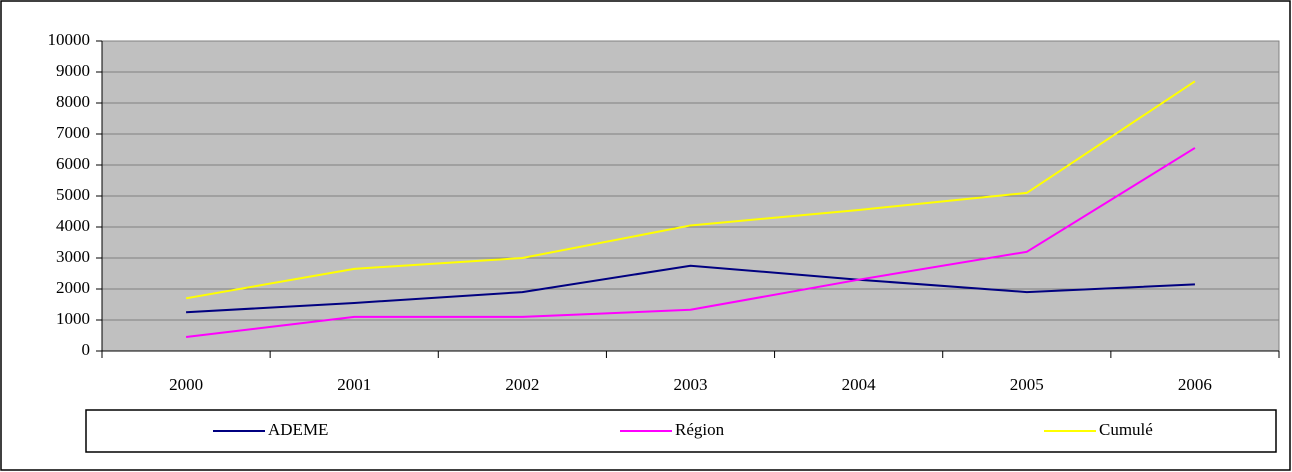 The width and height of the screenshot is (1292, 472). What do you see at coordinates (1027, 384) in the screenshot?
I see `x-tick-label: 2005` at bounding box center [1027, 384].